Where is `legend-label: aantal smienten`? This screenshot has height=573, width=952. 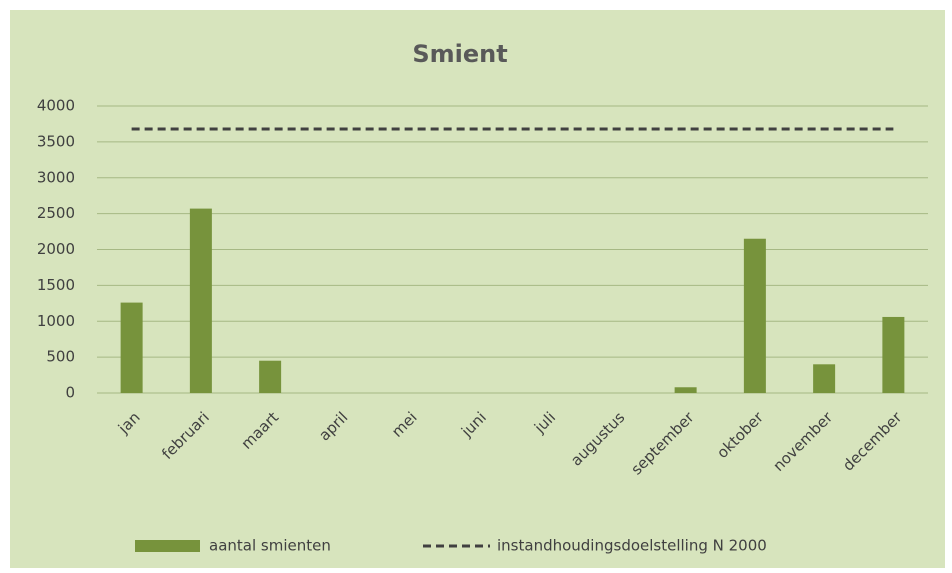
legend-label: aantal smienten is located at coordinates (270, 546).